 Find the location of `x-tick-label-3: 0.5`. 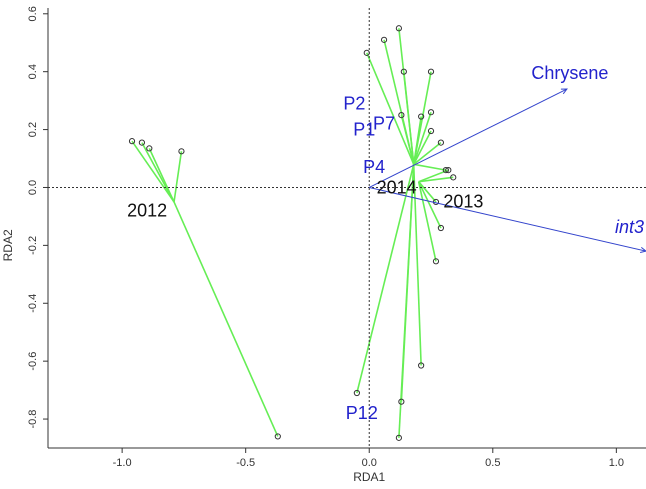

x-tick-label-3: 0.5 is located at coordinates (492, 463).